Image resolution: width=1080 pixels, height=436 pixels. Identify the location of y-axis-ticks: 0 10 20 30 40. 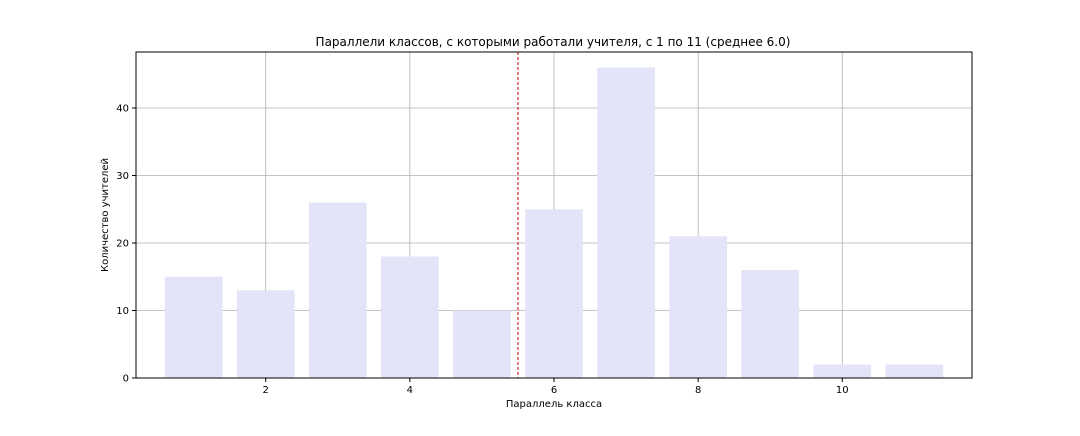
(126, 244).